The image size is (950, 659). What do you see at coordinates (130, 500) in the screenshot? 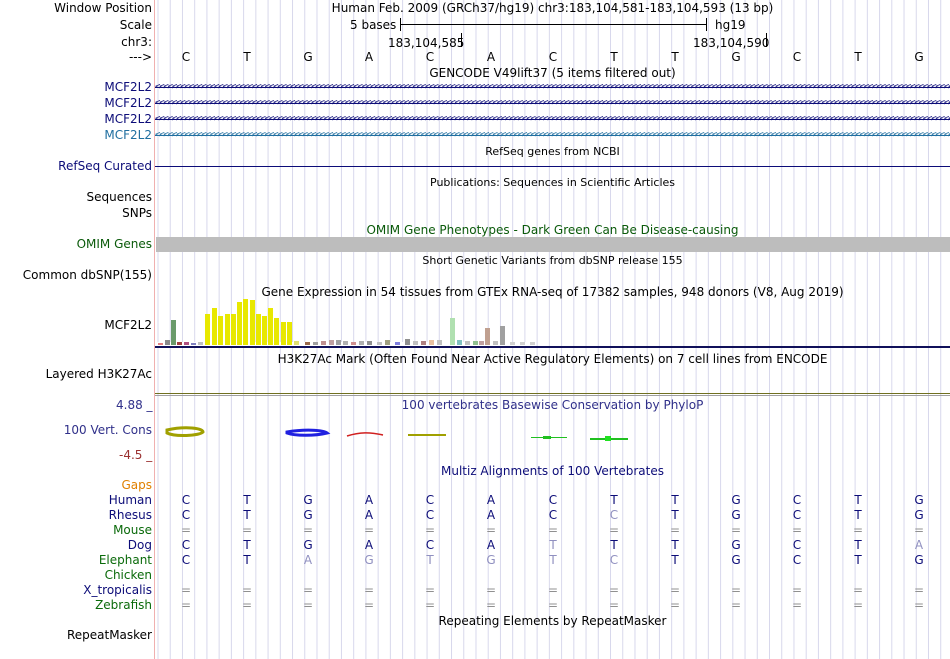
I see `species-label: Human` at bounding box center [130, 500].